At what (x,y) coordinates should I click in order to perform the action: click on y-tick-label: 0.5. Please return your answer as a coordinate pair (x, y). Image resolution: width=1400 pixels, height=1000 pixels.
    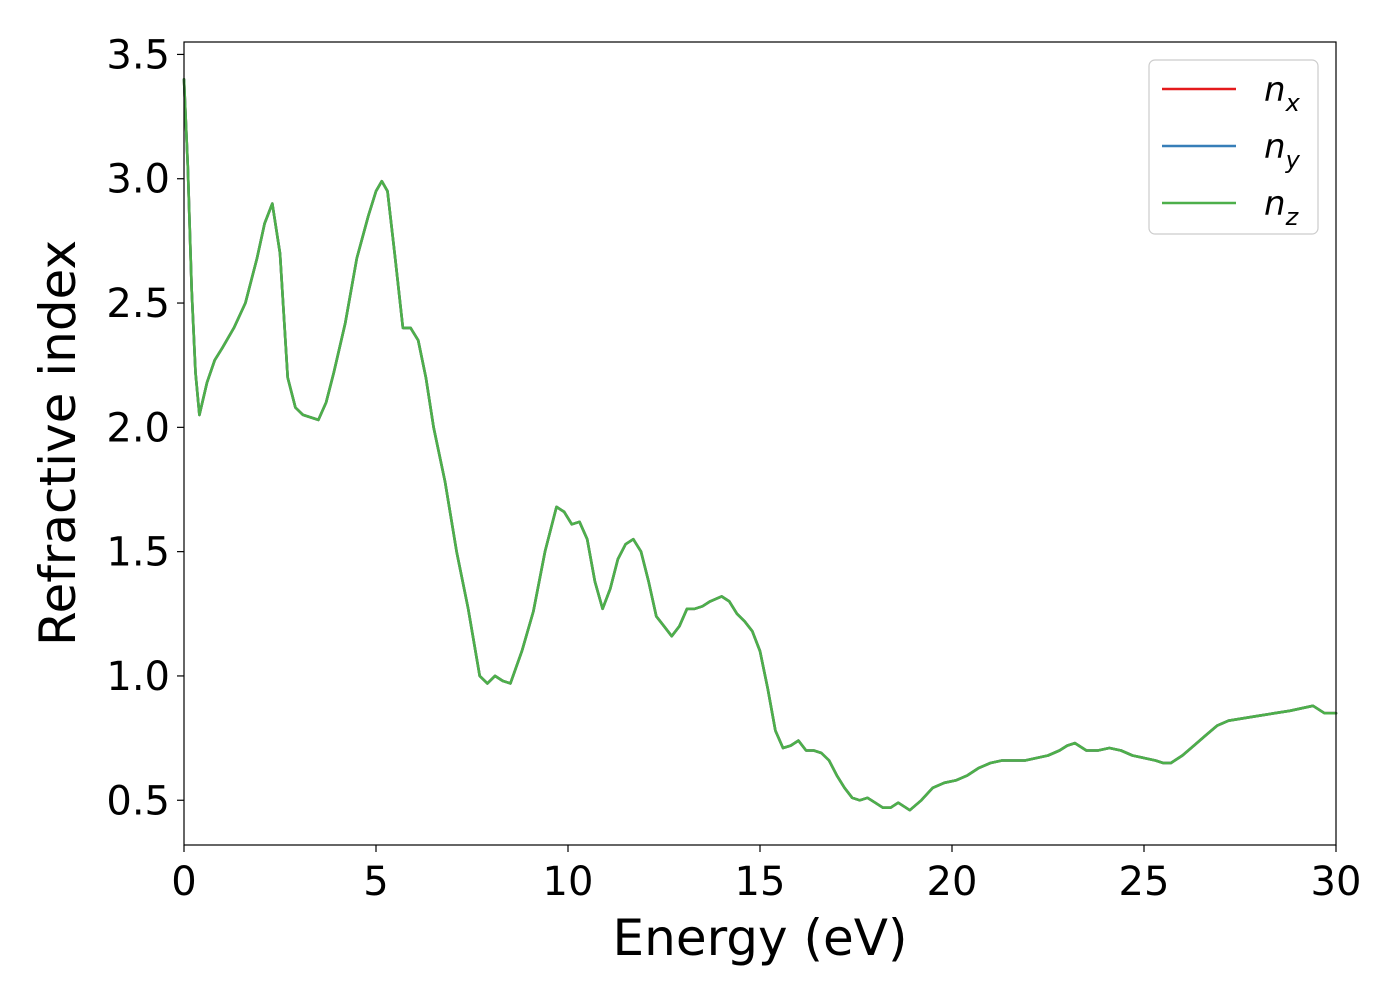
    Looking at the image, I should click on (138, 801).